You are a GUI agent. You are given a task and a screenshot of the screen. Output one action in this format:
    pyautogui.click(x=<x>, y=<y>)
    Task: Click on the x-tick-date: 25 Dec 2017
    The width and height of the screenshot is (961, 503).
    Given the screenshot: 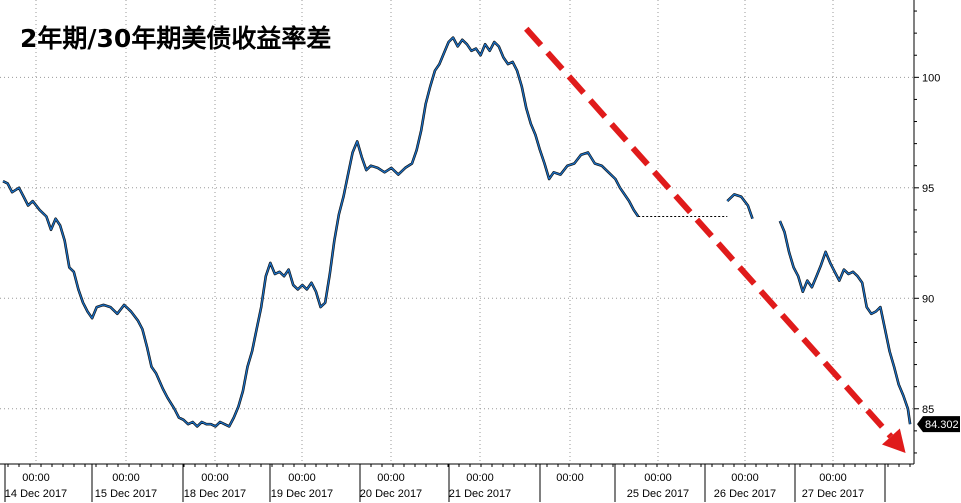 What is the action you would take?
    pyautogui.click(x=658, y=494)
    